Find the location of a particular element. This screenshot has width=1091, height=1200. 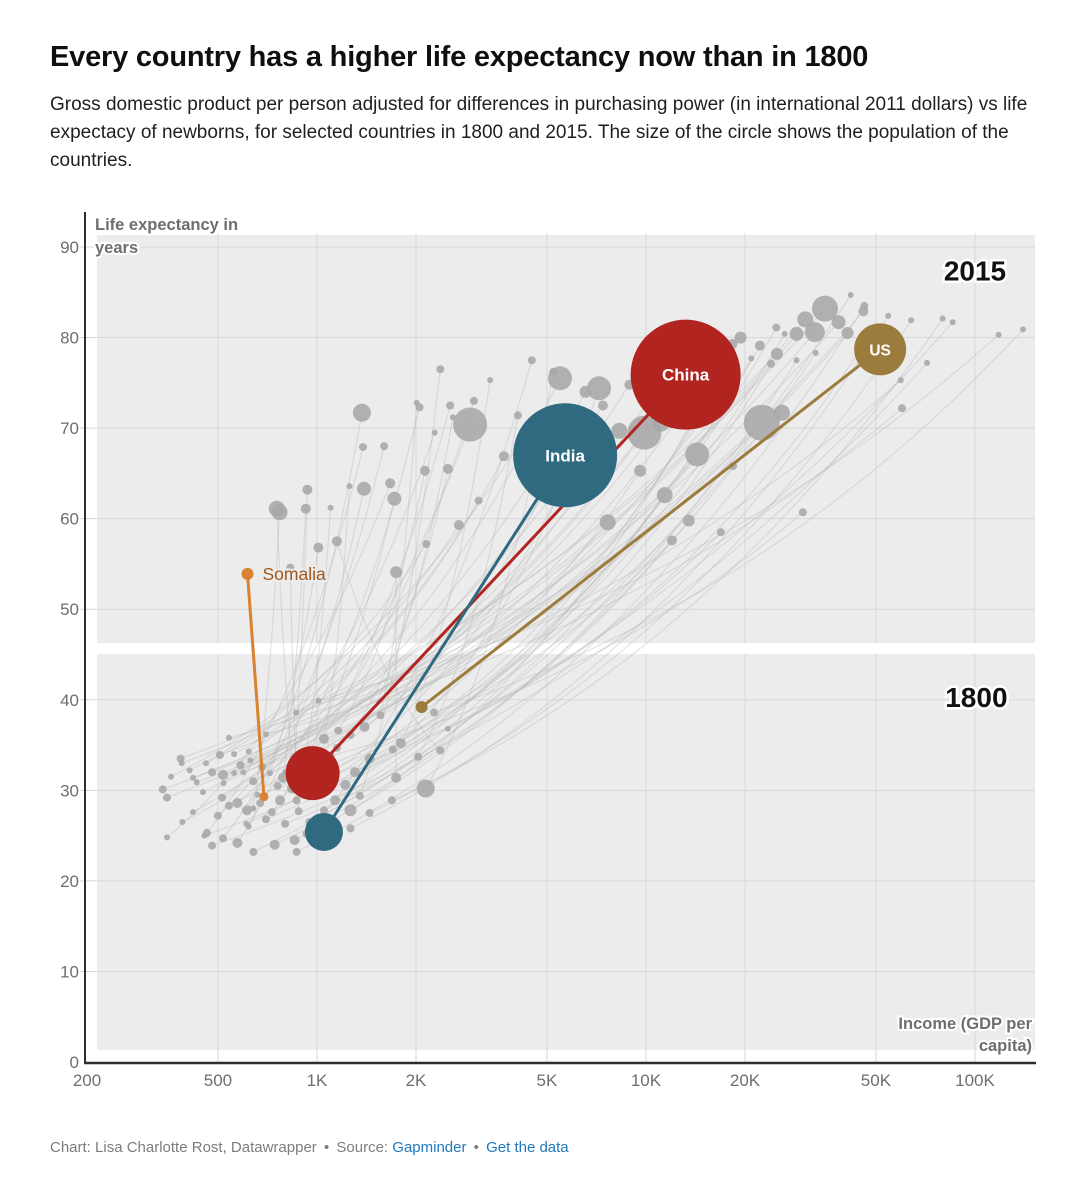

source-link: Gapminder is located at coordinates (429, 1147).